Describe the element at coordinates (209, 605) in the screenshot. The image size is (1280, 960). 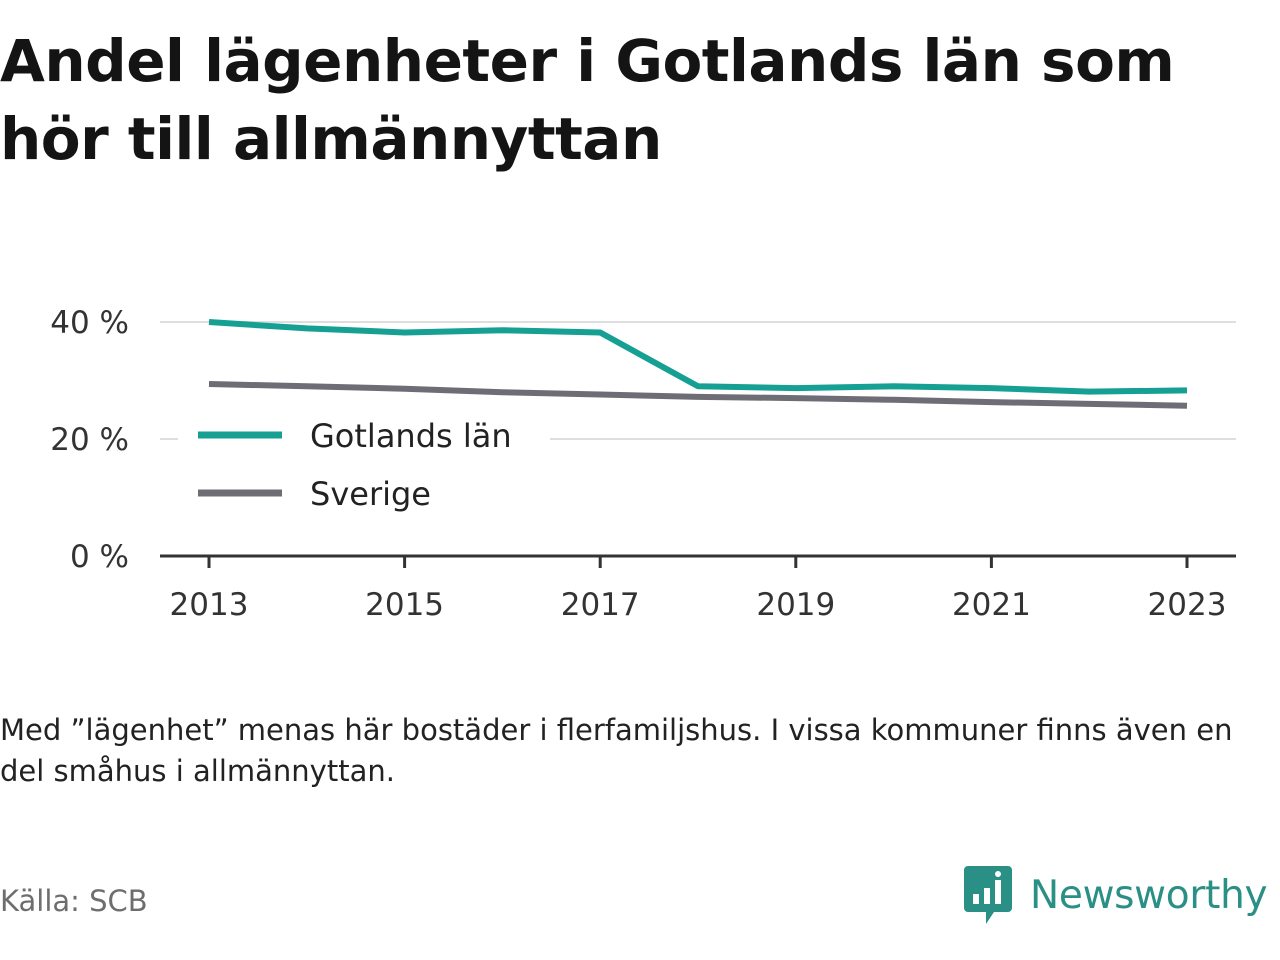
I see `x-tick-label: 2013` at that location.